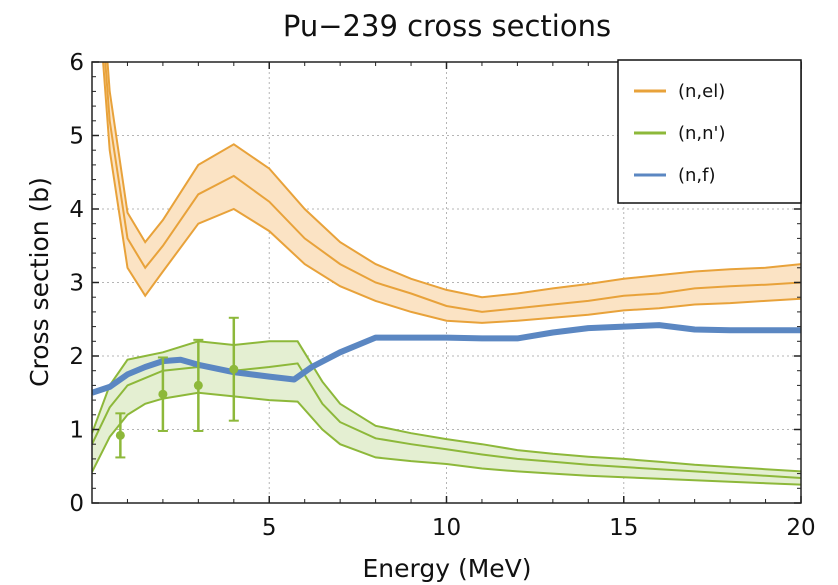 Image resolution: width=838 pixels, height=585 pixels. What do you see at coordinates (76, 284) in the screenshot?
I see `y-tick-label: 3` at bounding box center [76, 284].